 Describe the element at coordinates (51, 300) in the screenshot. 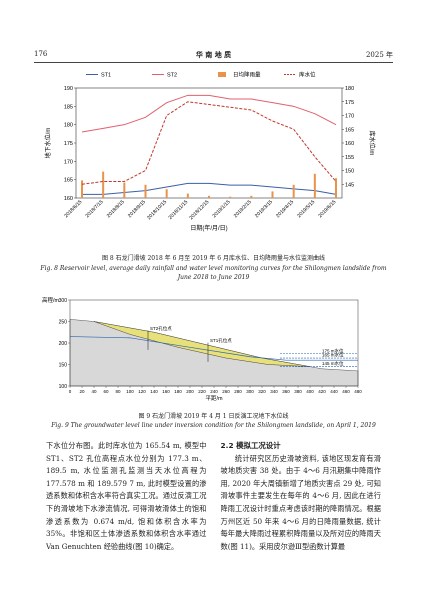

I see `y-axis-title: 高程/m` at that location.